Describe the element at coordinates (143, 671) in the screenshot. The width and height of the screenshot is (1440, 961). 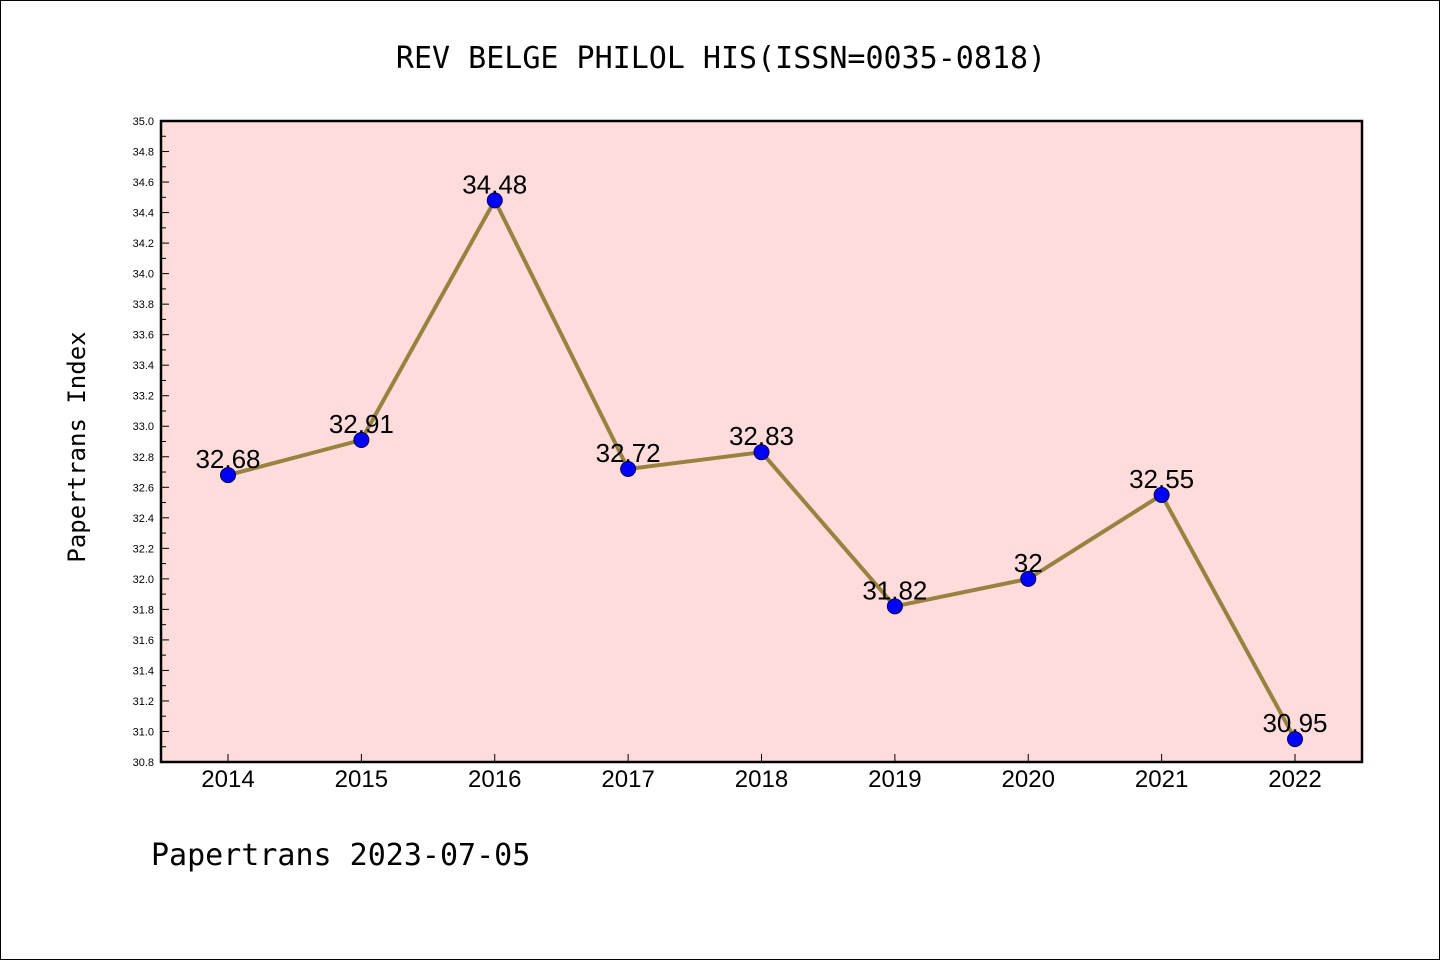
I see `y-tick-label: 31.4` at that location.